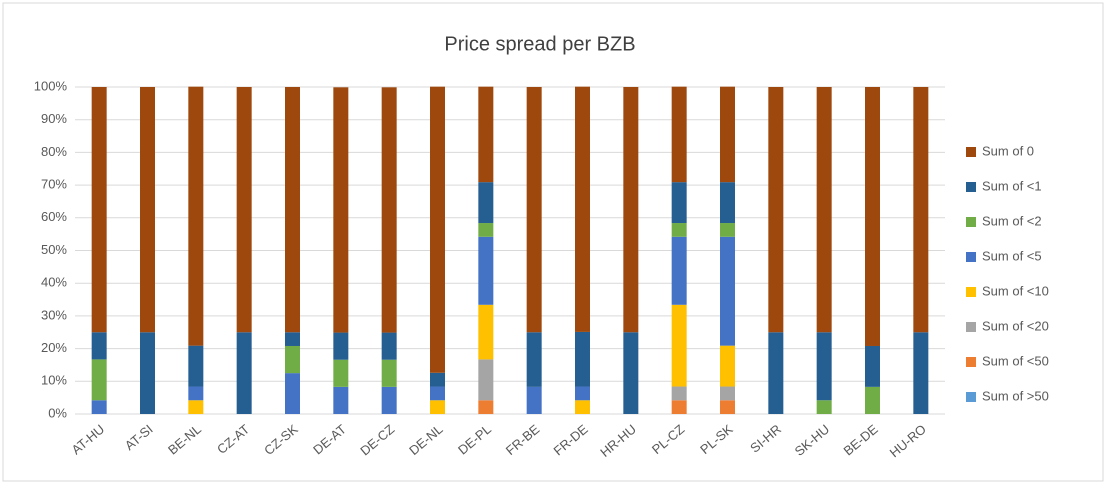  Describe the element at coordinates (1012, 255) in the screenshot. I see `legend-label: Sum of <5` at that location.